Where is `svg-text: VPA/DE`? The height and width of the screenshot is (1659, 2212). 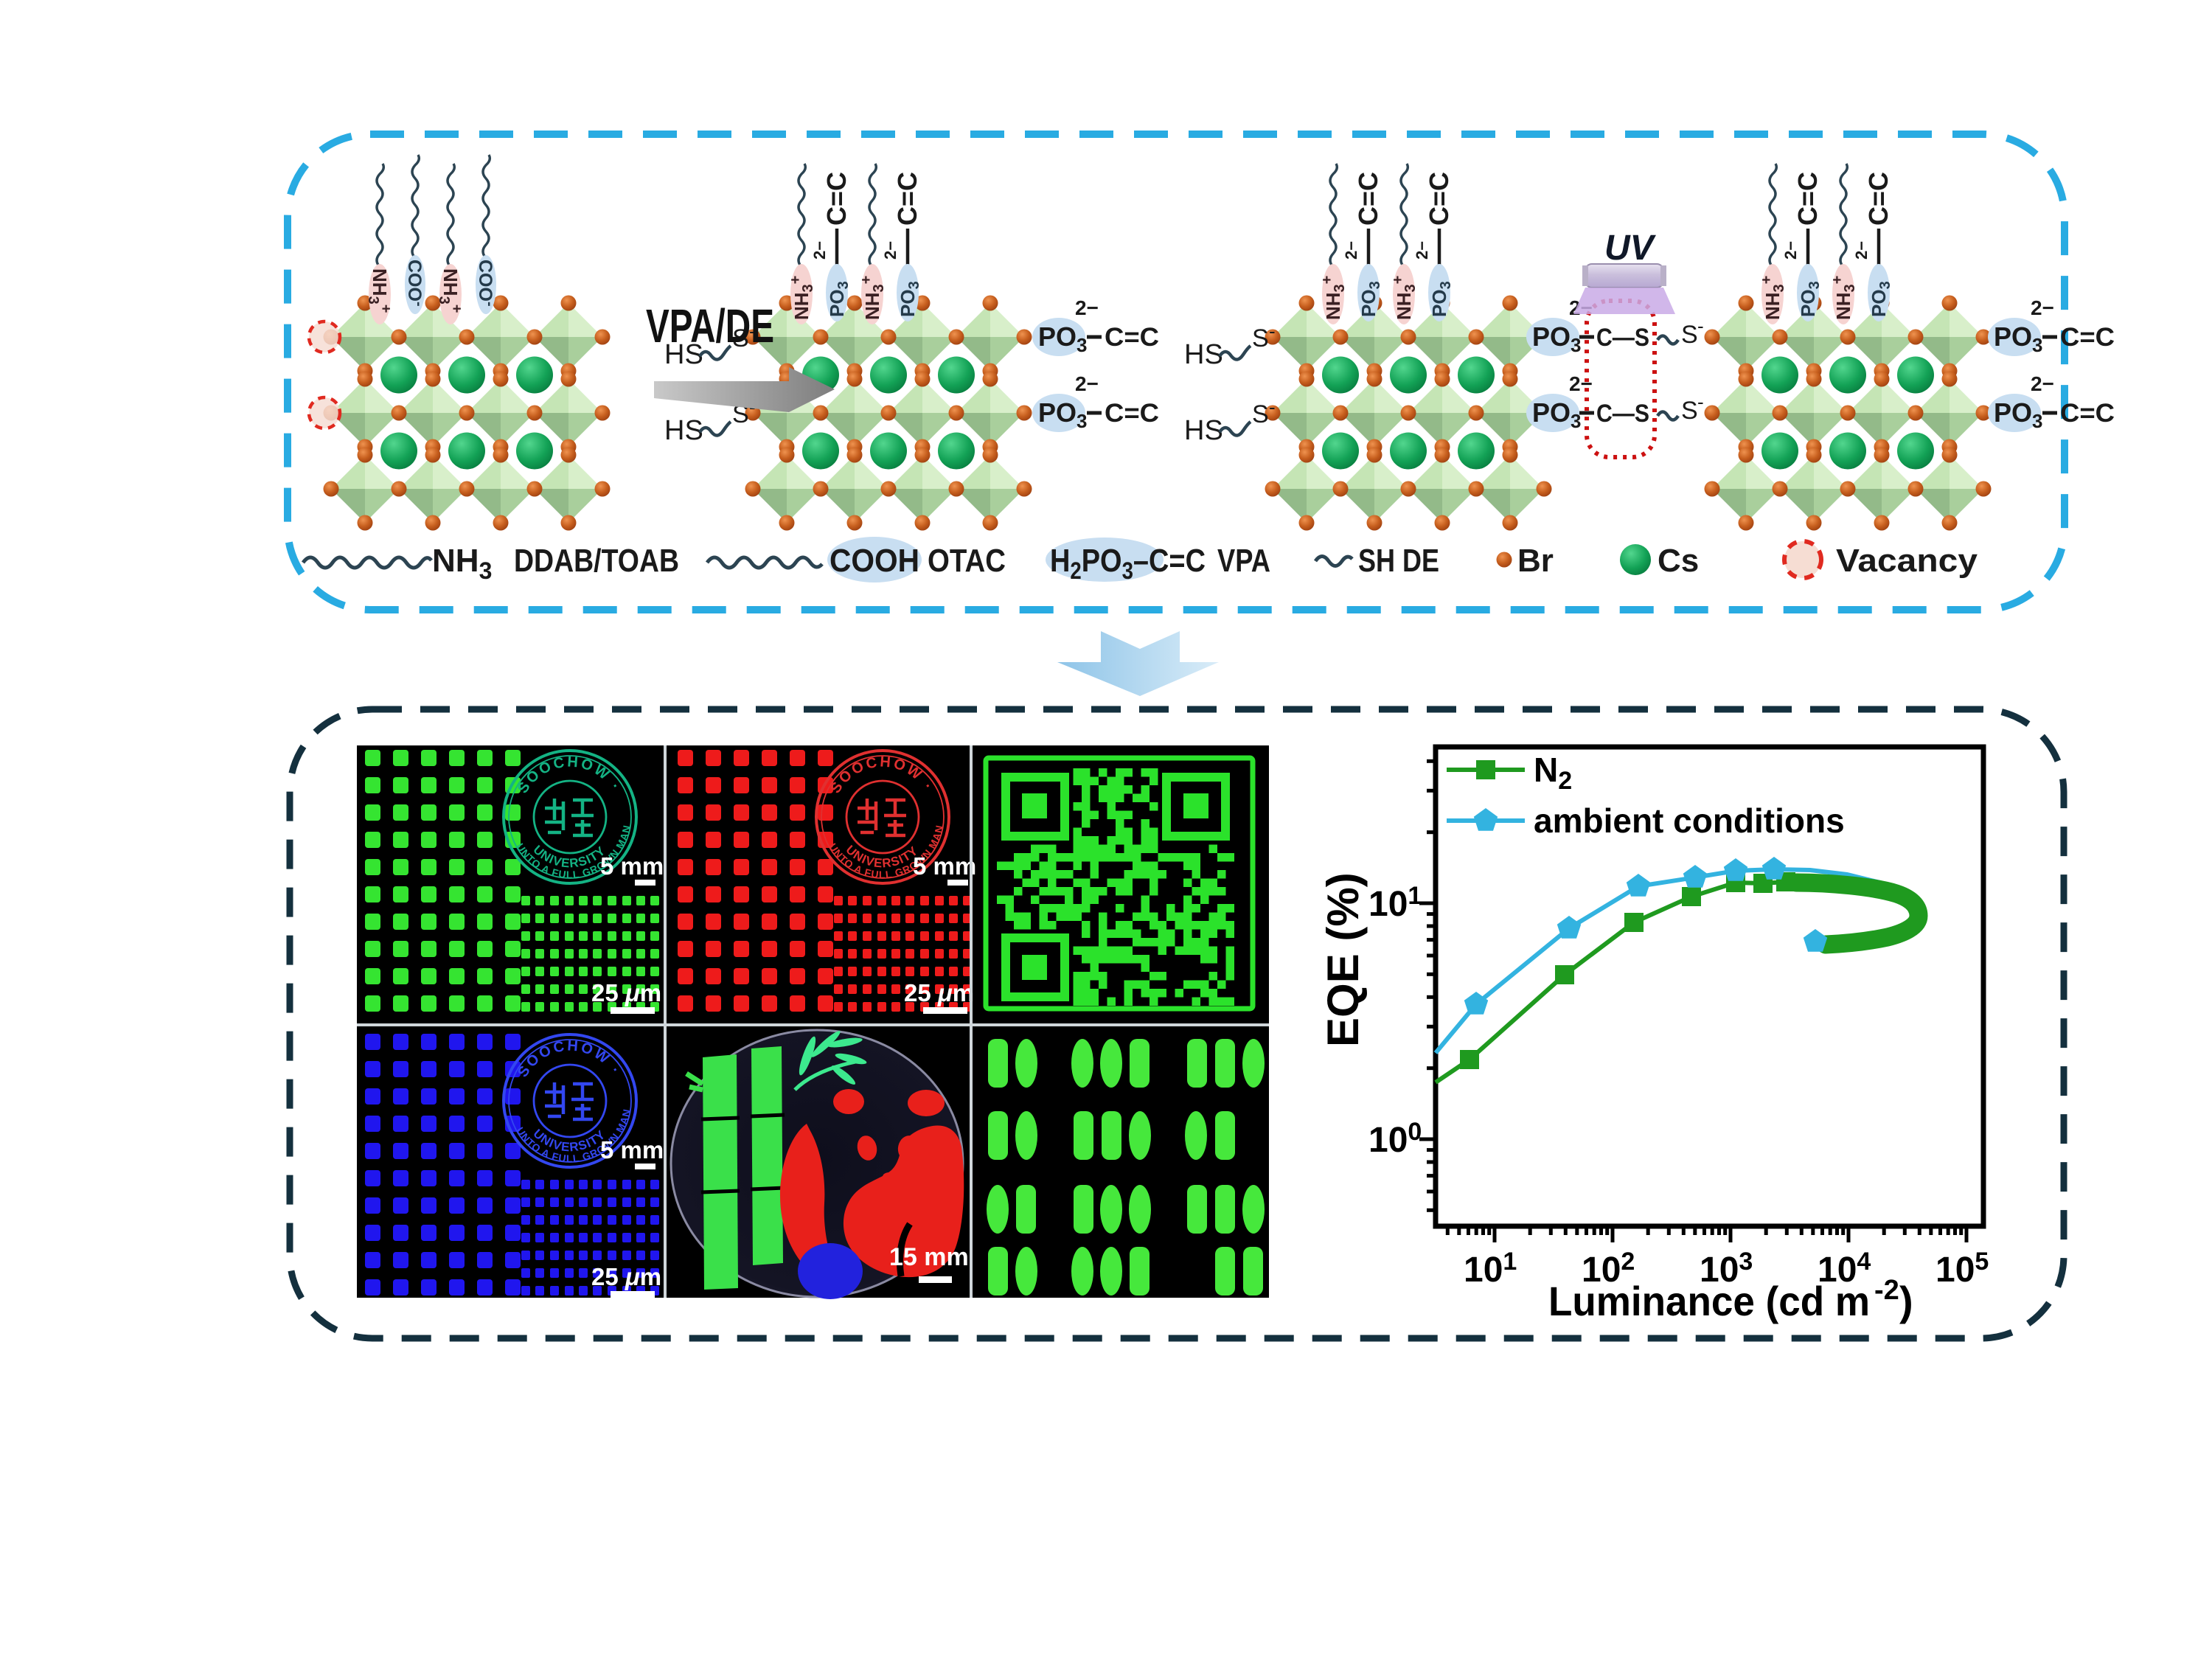 svg-text: VPA/DE is located at coordinates (710, 325).